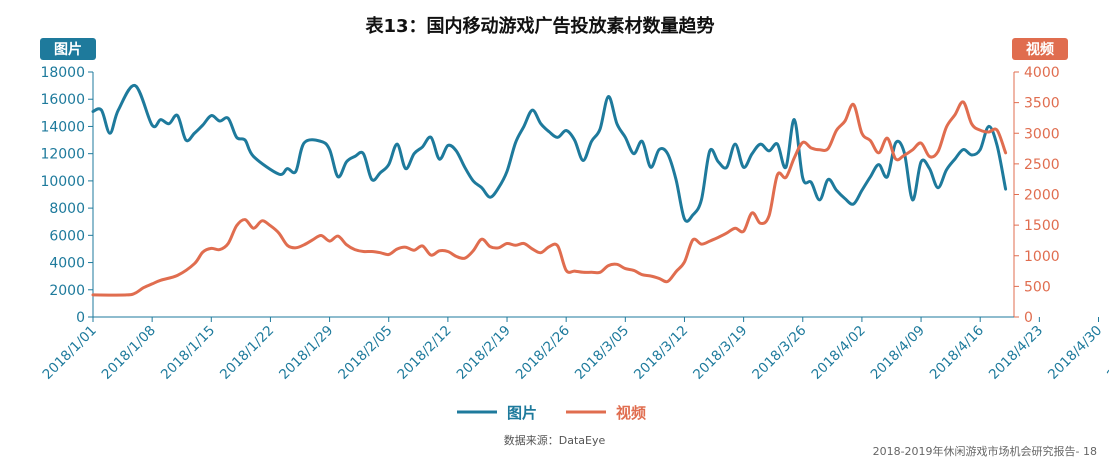  Describe the element at coordinates (62, 182) in the screenshot. I see `left-tick-label: 10000` at that location.